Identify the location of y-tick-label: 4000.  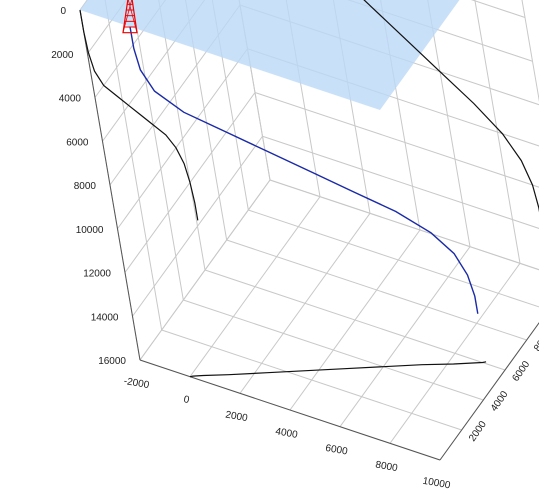
(500, 401).